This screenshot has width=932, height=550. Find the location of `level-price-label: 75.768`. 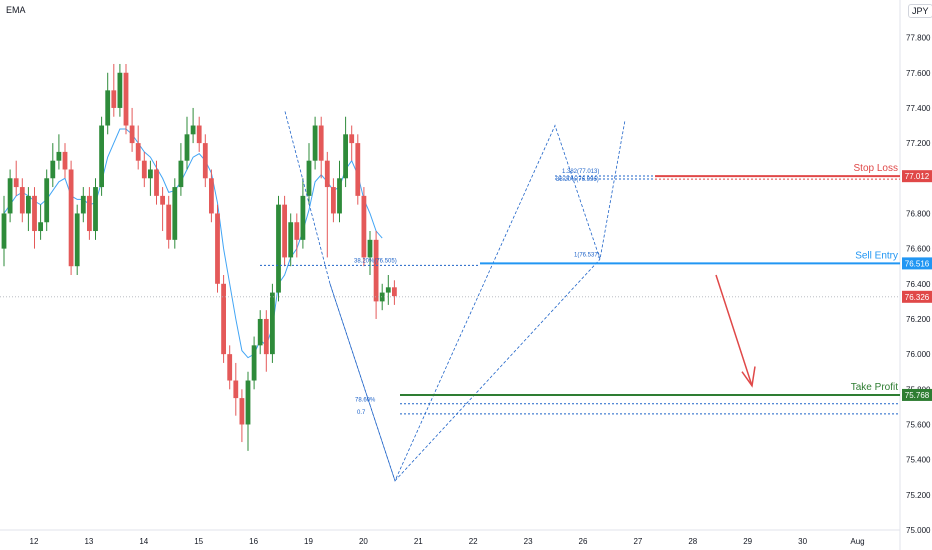

level-price-label: 75.768 is located at coordinates (917, 395).